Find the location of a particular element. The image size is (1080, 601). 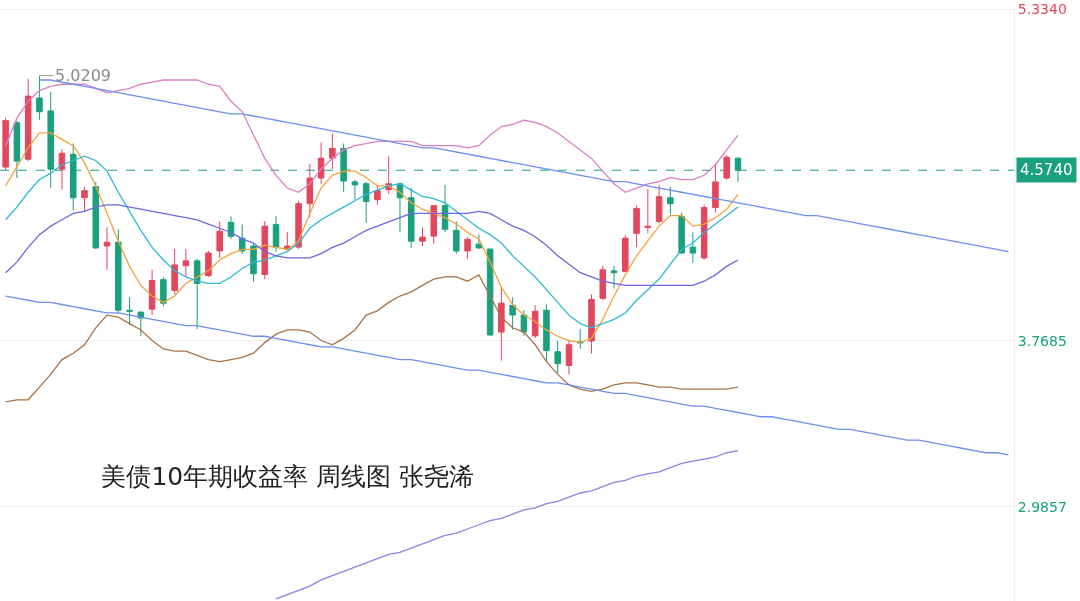

text: 美债10年期收益率 周线图 张尧浠 is located at coordinates (288, 477).